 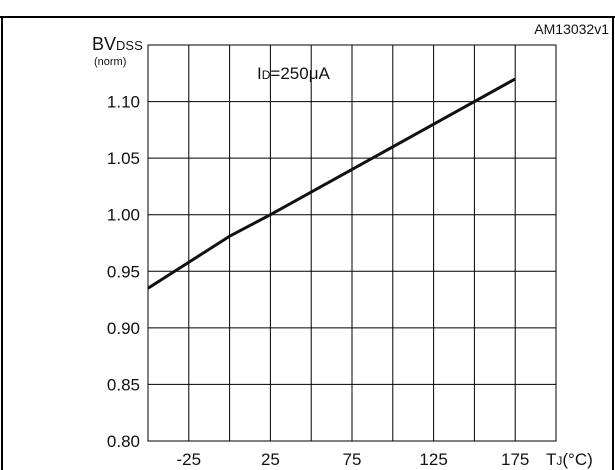 I want to click on x-axis-title-main: T, so click(x=551, y=459).